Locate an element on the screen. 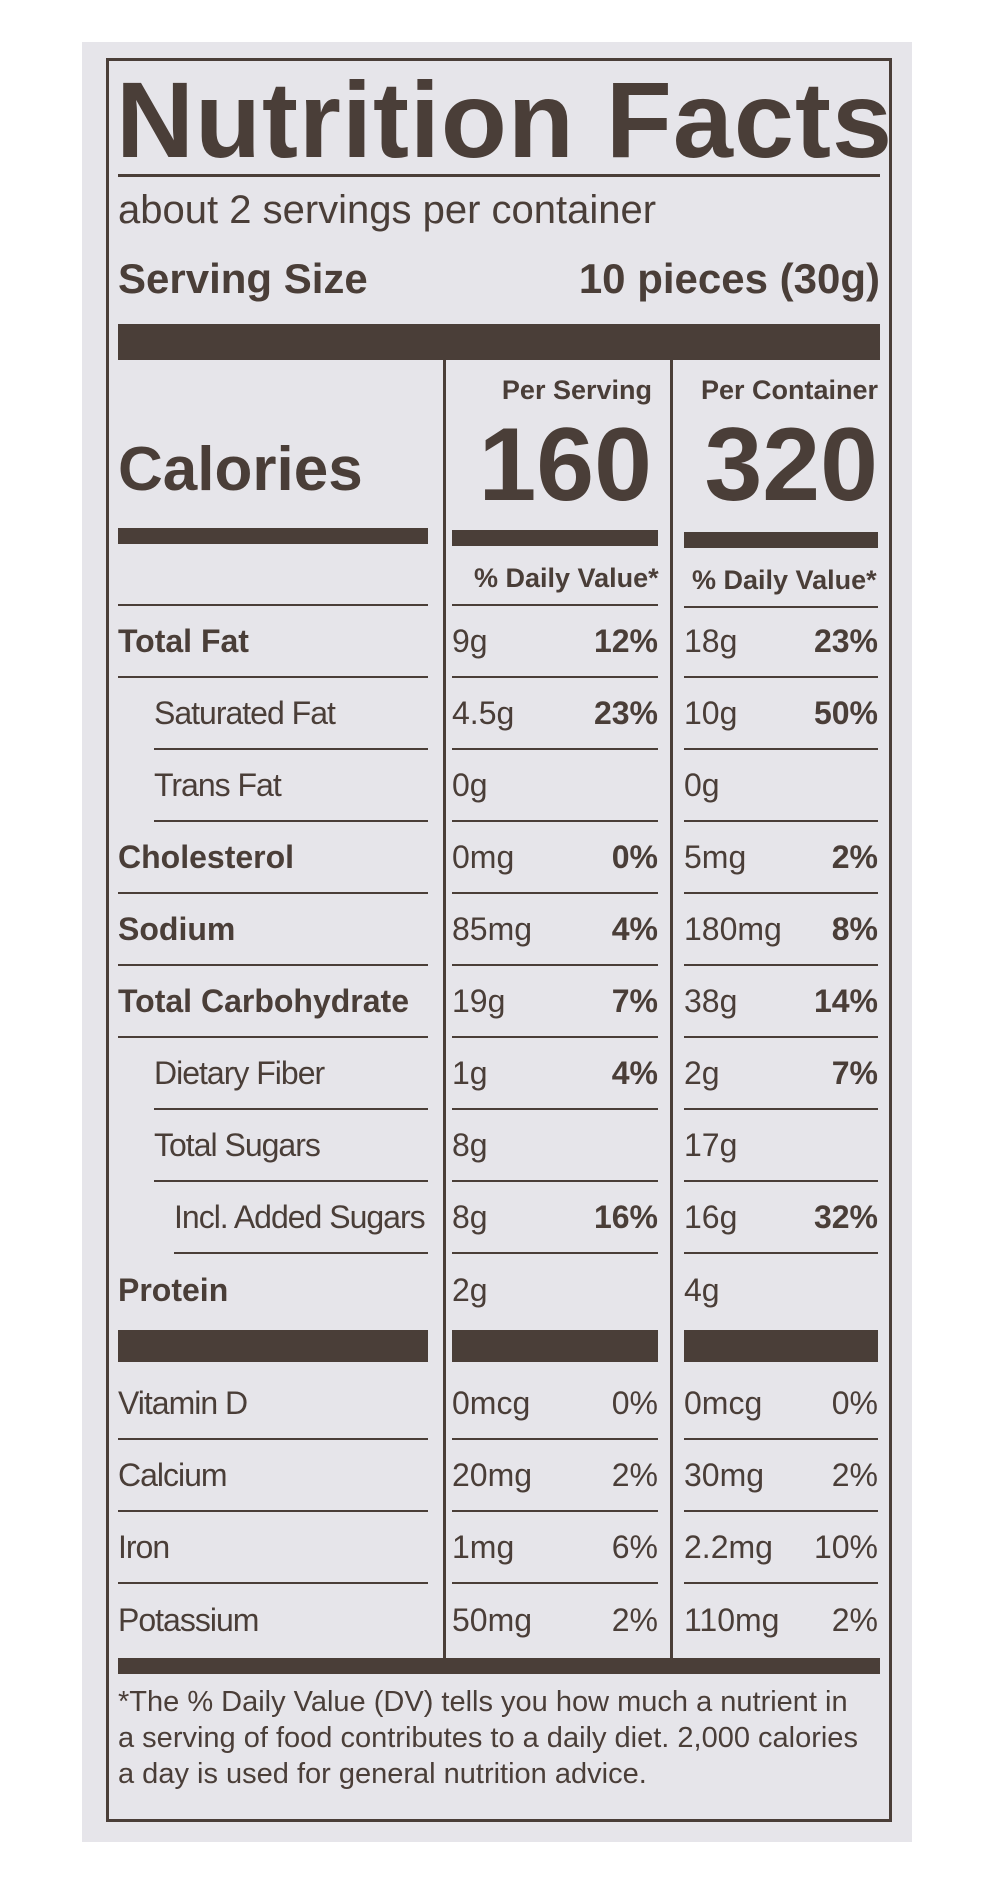 This screenshot has width=1000, height=1893. nutrient-name: Sodium is located at coordinates (273, 930).